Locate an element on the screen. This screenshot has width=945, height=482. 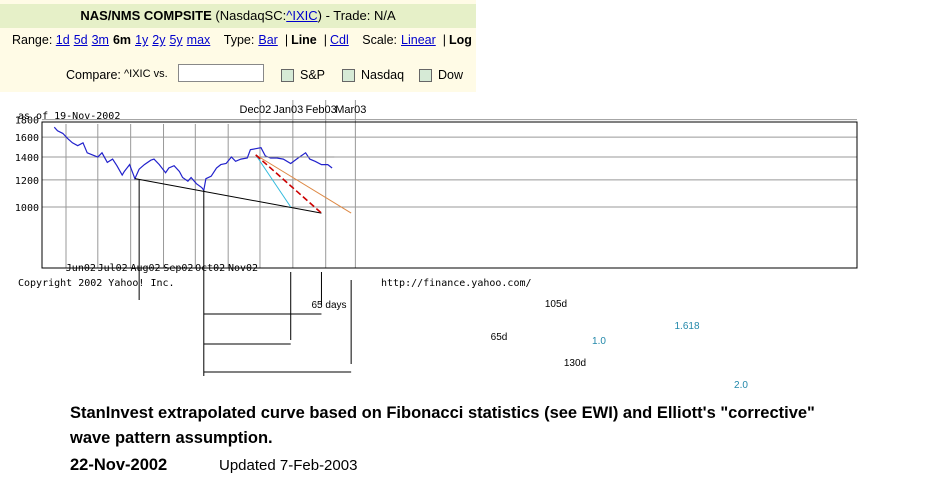
label-65-days: 65 days is located at coordinates (328, 305).